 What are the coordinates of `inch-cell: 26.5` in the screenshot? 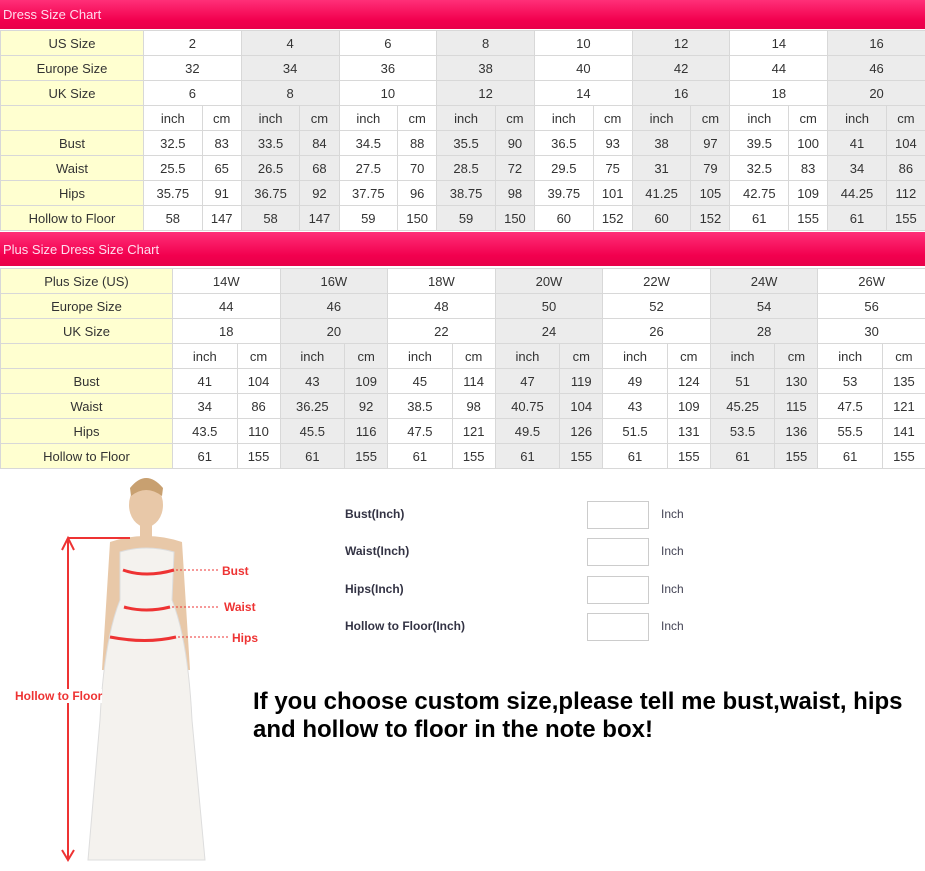 It's located at (270, 168).